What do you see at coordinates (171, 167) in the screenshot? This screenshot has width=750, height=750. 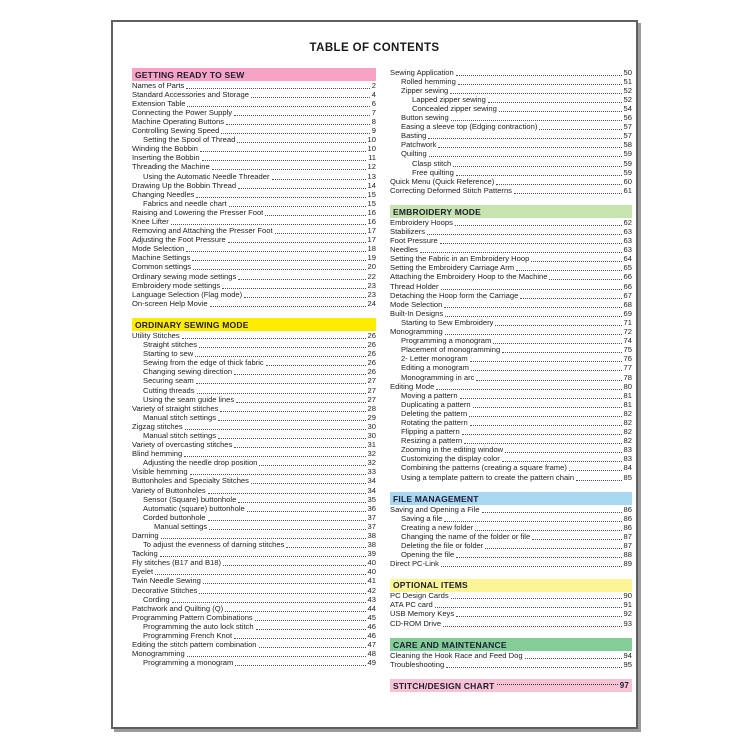 I see `toc-entry-label: Threading the Machine` at bounding box center [171, 167].